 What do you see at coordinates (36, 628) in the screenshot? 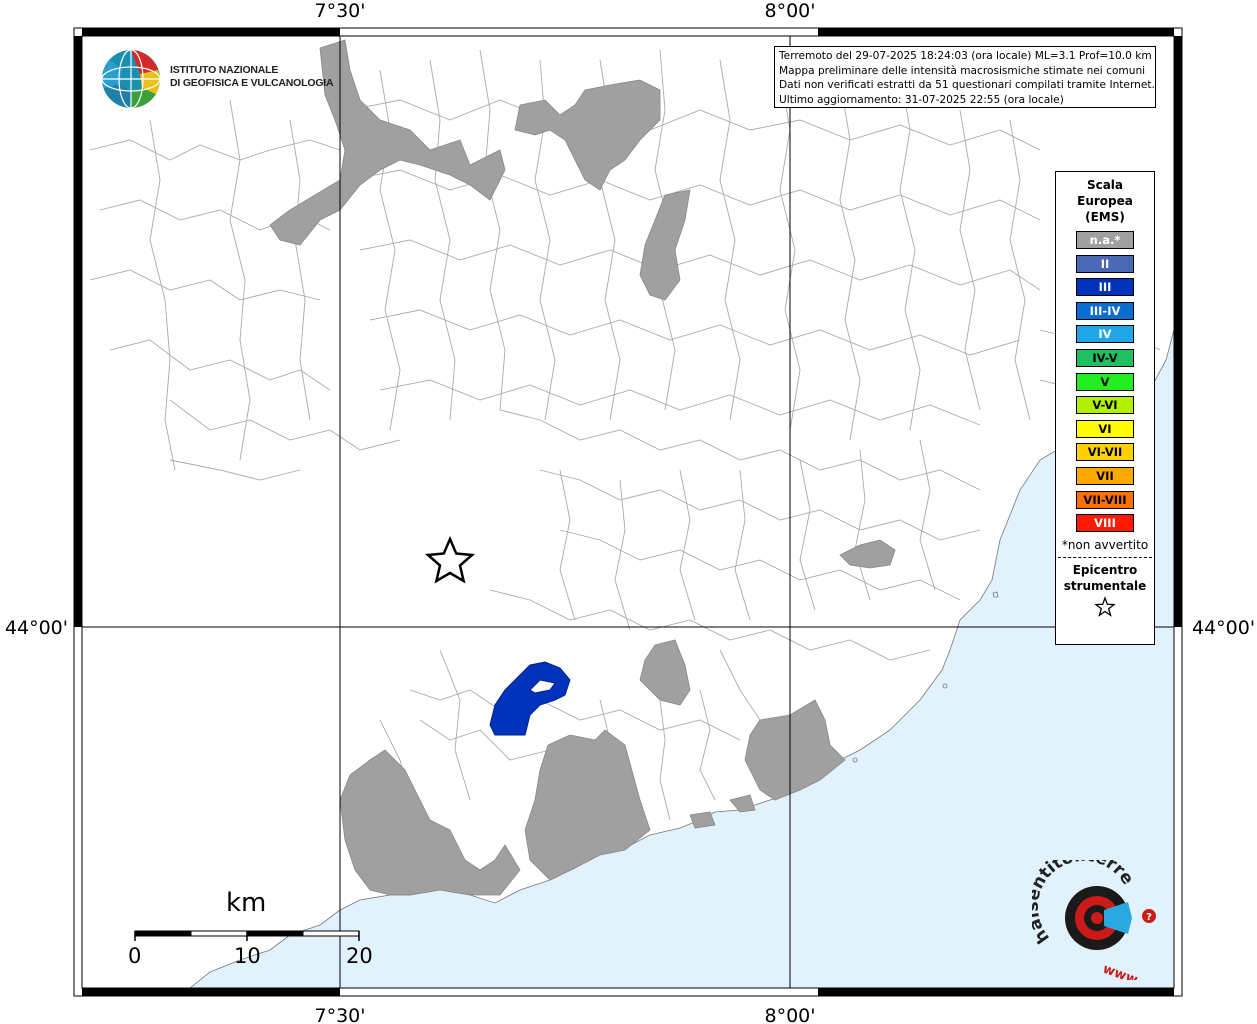
I see `lat-label-left: 44°00'` at bounding box center [36, 628].